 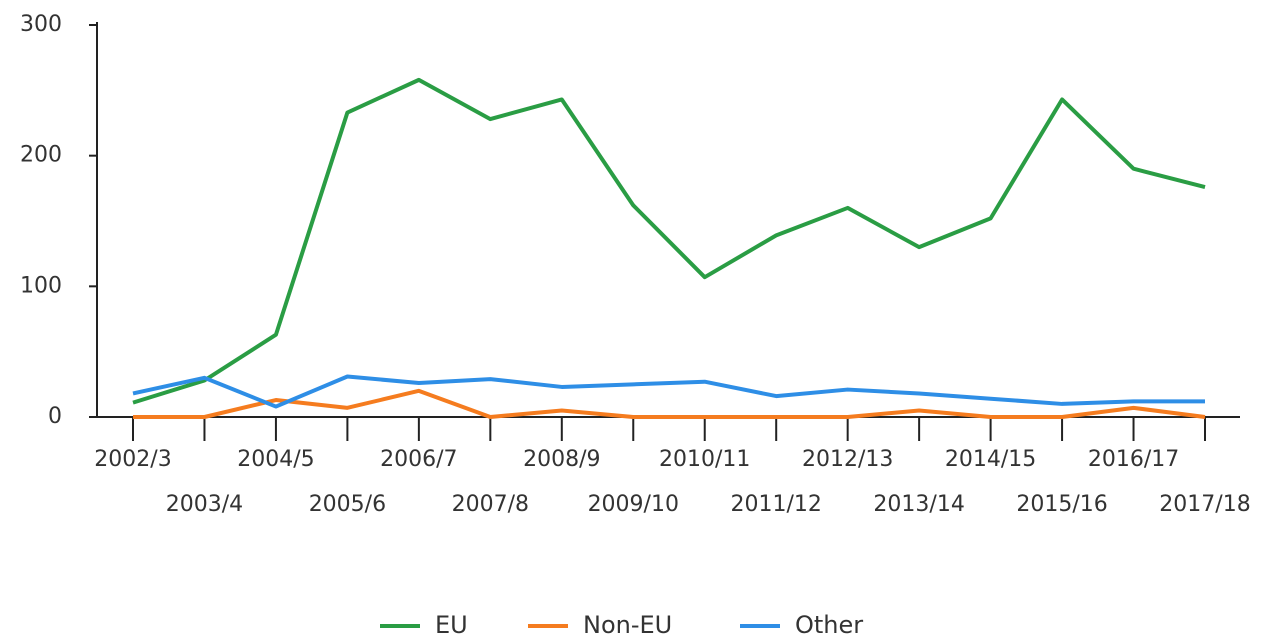 What do you see at coordinates (490, 504) in the screenshot?
I see `x-tick-label: 2007/8` at bounding box center [490, 504].